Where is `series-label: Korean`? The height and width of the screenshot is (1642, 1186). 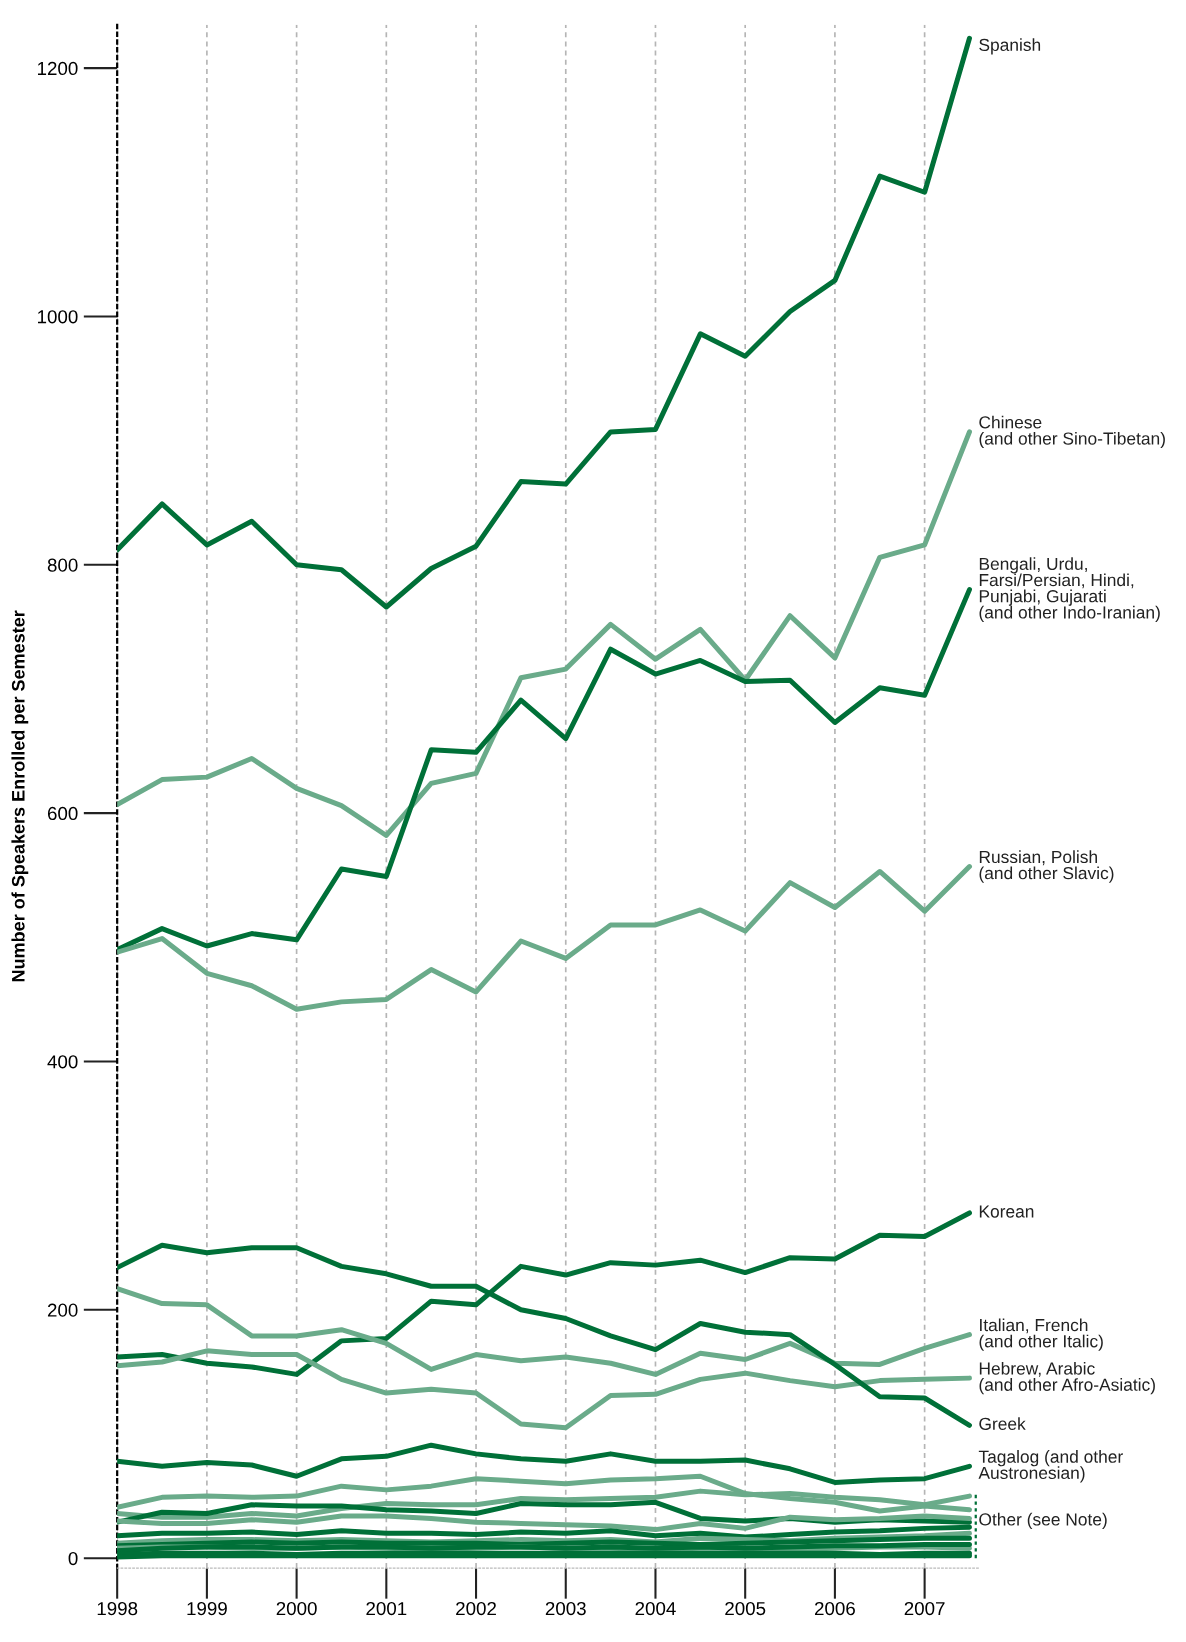 series-label: Korean is located at coordinates (1006, 1211).